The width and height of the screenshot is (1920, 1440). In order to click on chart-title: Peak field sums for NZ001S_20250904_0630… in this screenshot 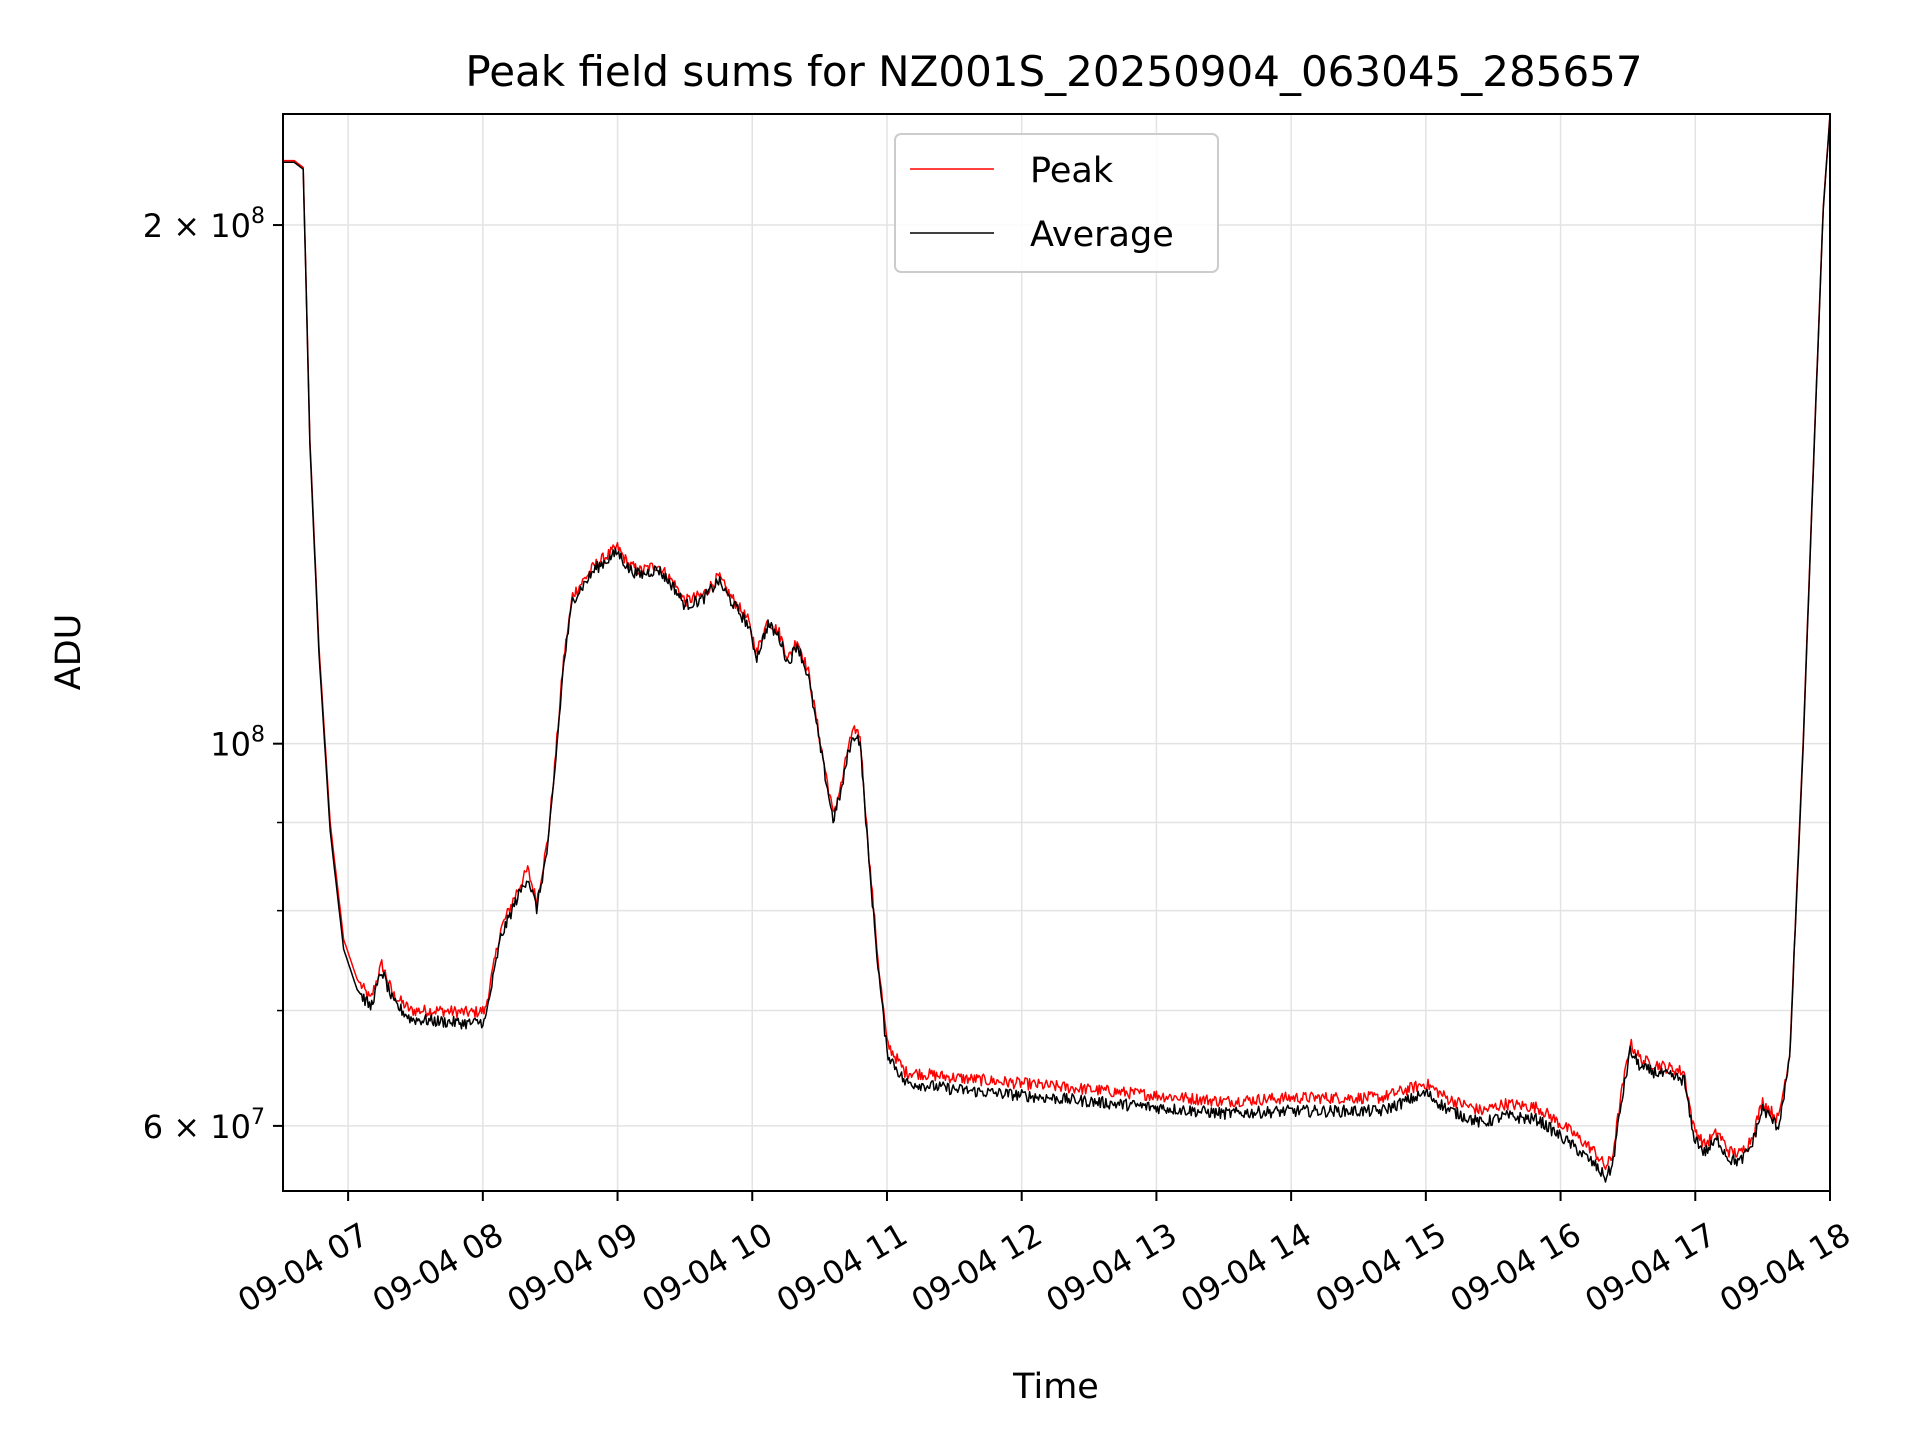, I will do `click(1053, 71)`.